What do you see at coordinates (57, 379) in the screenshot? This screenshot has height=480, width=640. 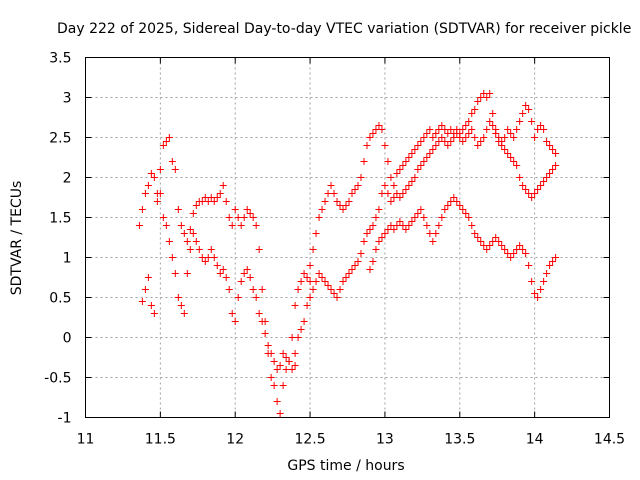 I see `y-tick-label: -0.5` at bounding box center [57, 379].